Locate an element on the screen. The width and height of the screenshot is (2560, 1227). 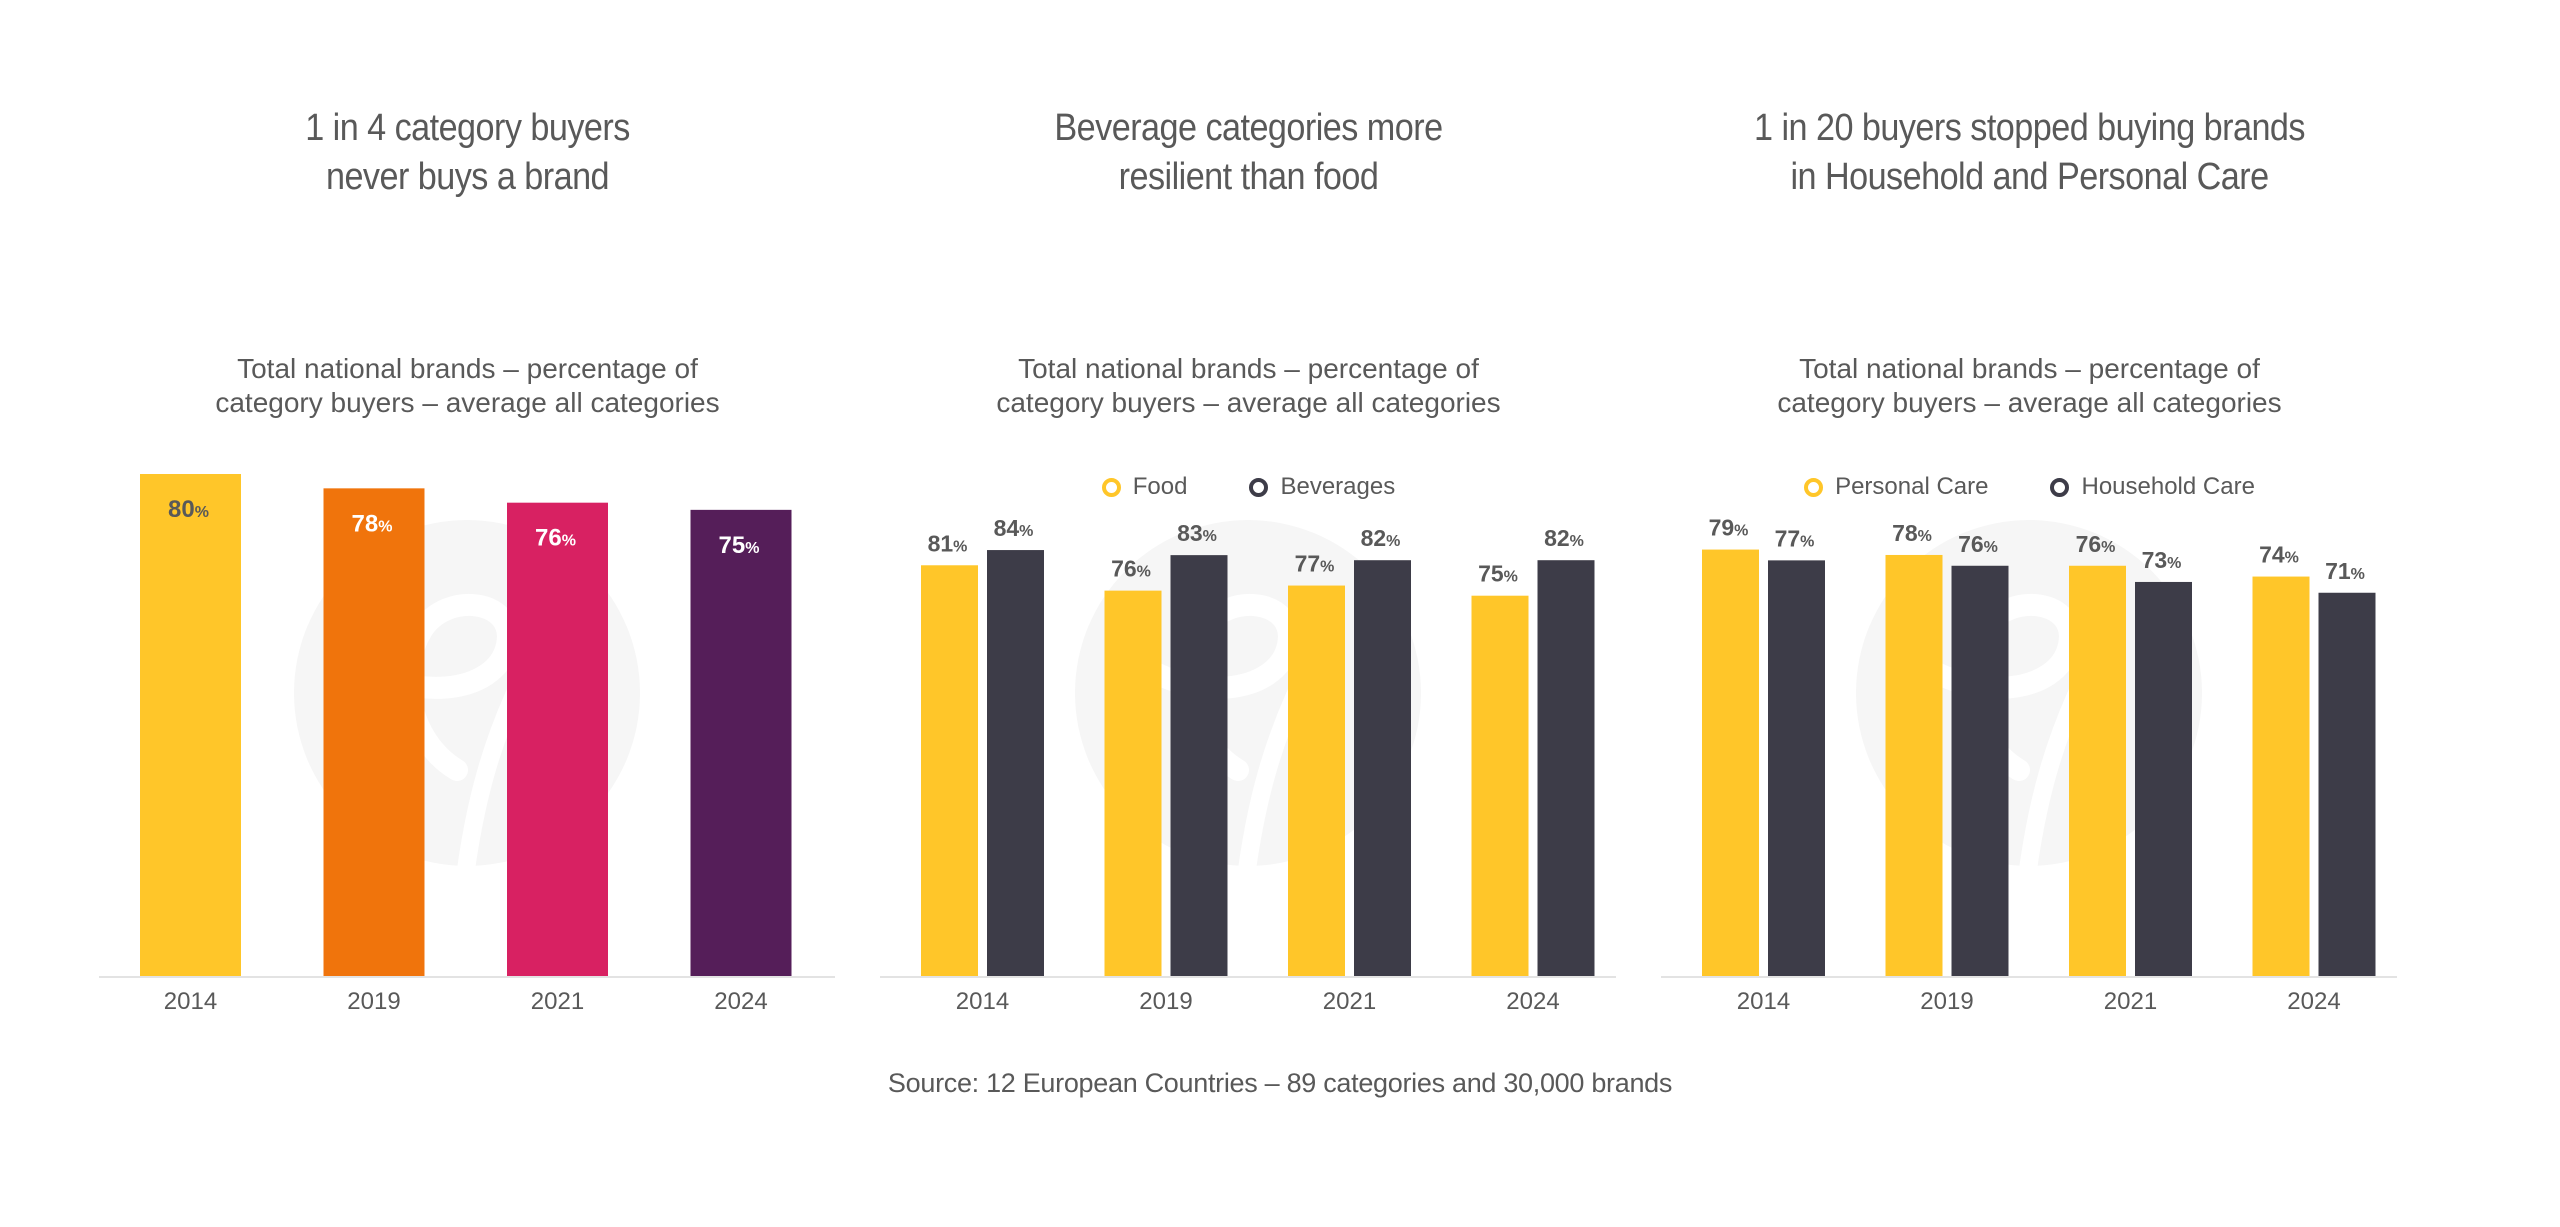
panel-title-line: in Household and Personal Care is located at coordinates (2029, 177).